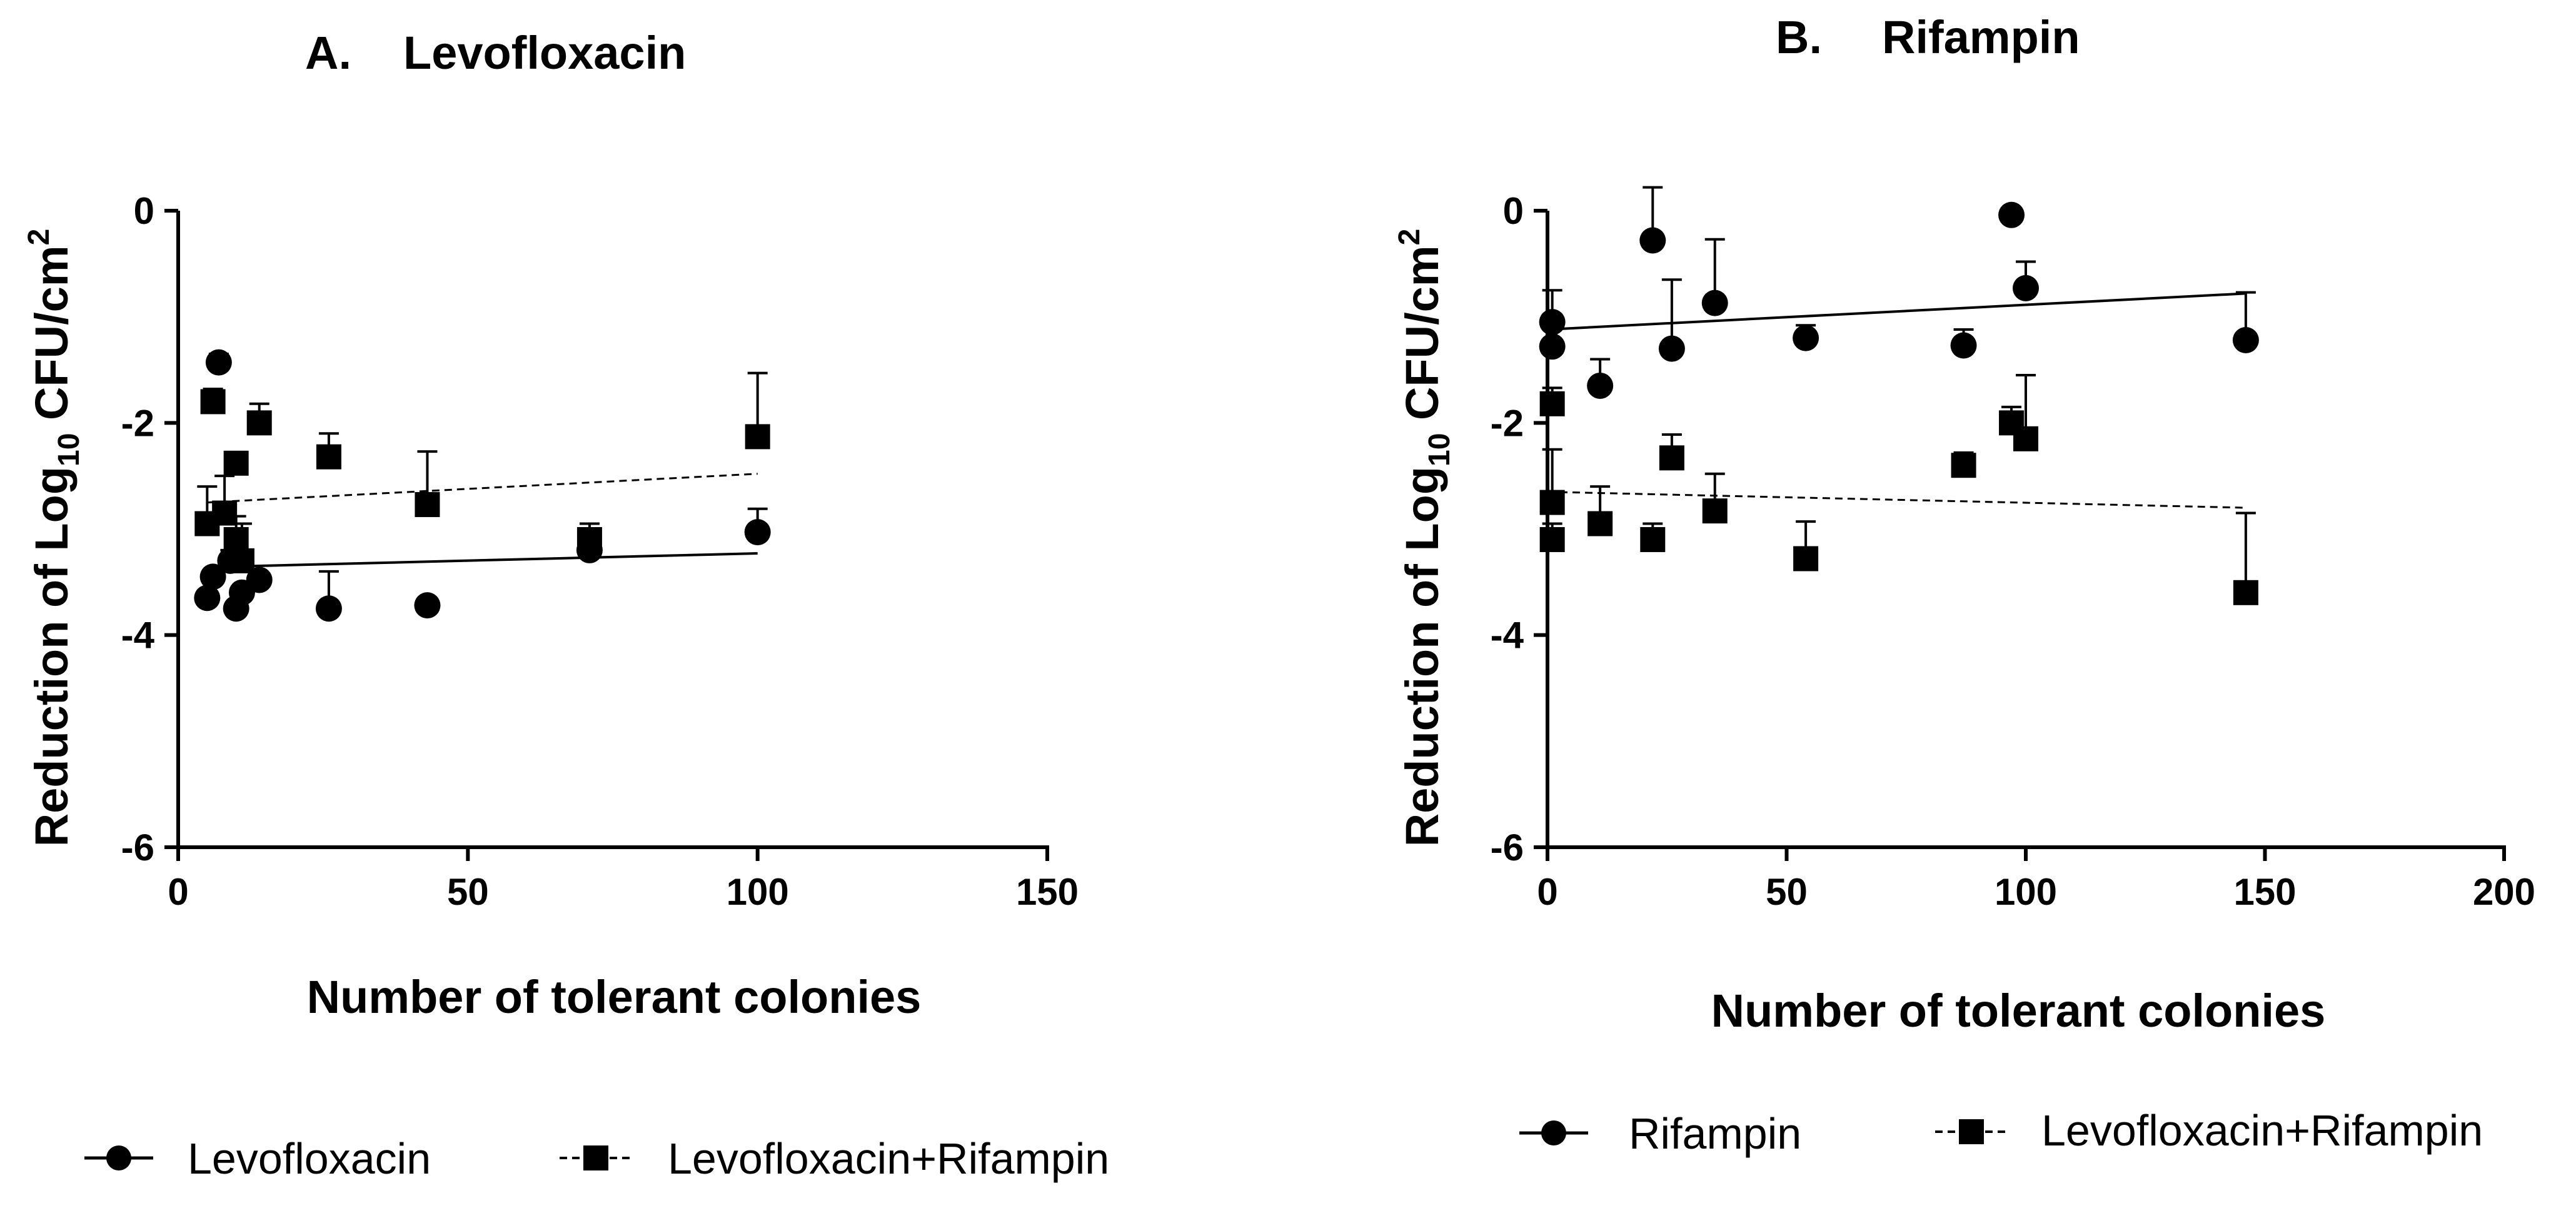 The image size is (2576, 1208). Describe the element at coordinates (2504, 892) in the screenshot. I see `panel-b-x-tick-label: 200` at that location.